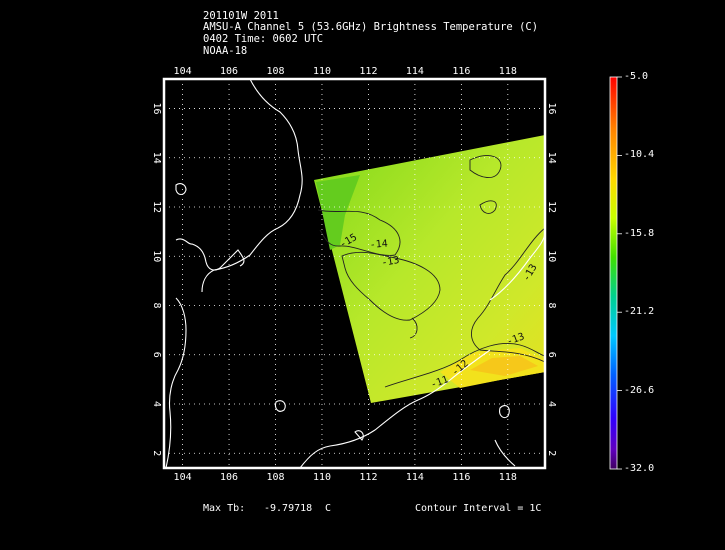 This screenshot has height=550, width=725. I want to click on lat-tick-right: 16, so click(551, 109).